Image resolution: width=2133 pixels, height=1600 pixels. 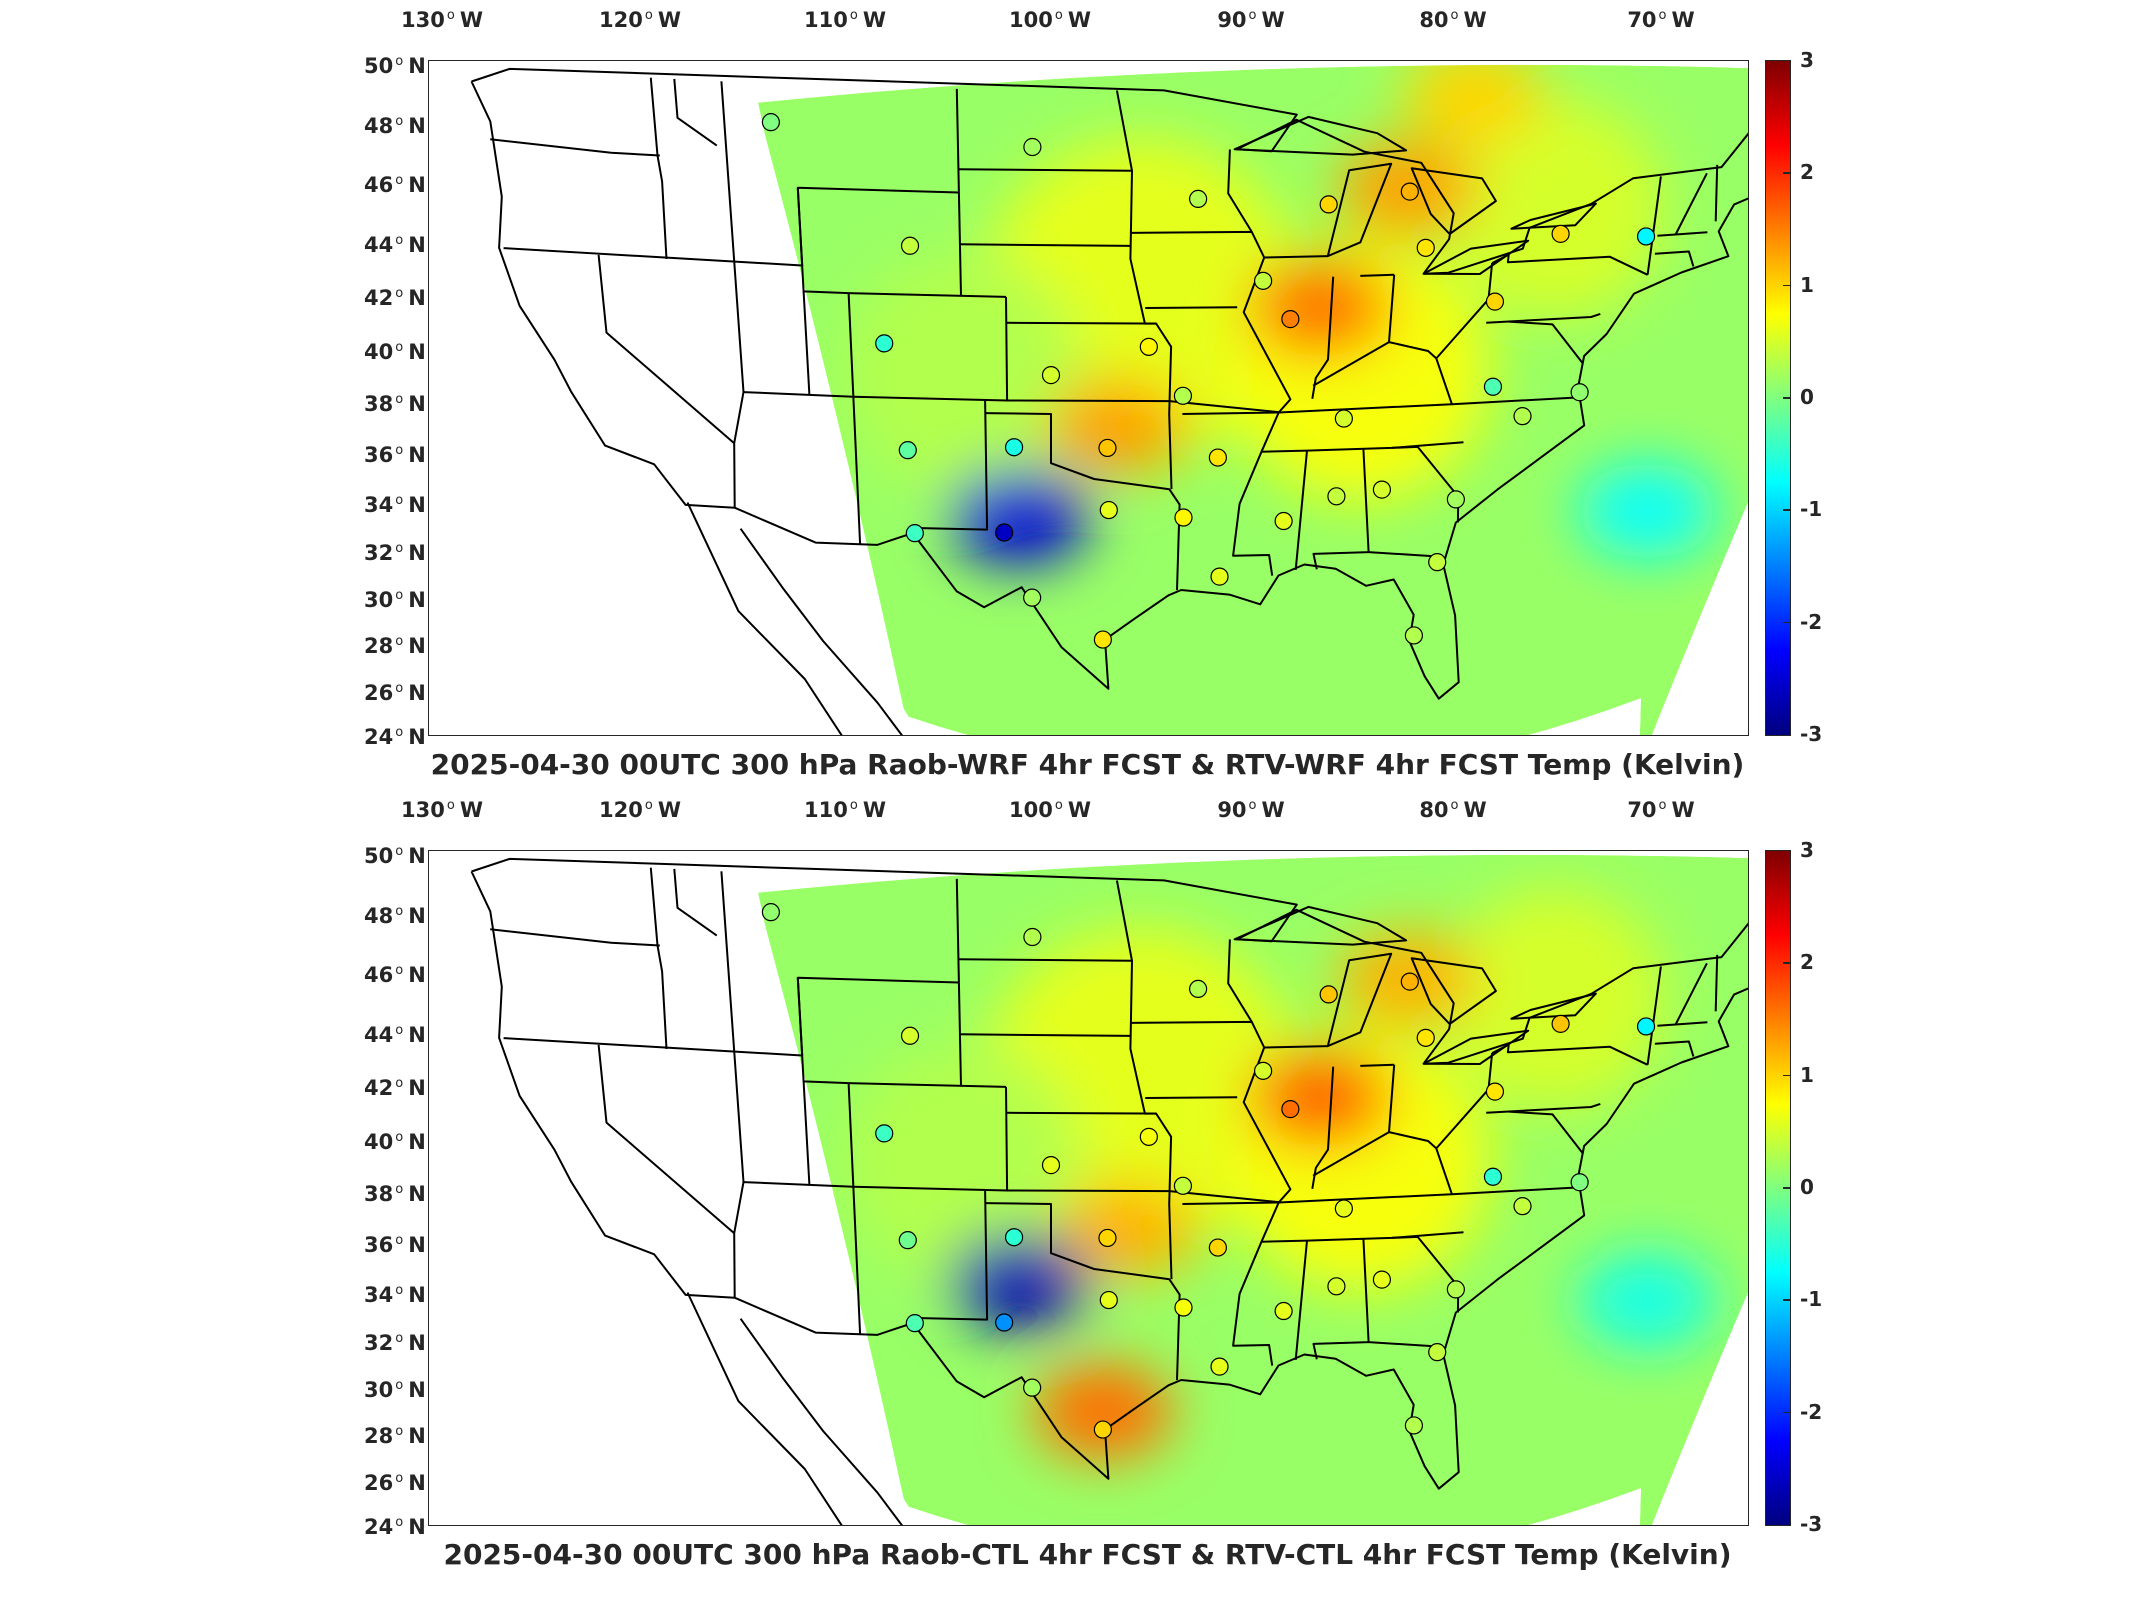 What do you see at coordinates (442, 810) in the screenshot?
I see `longitude-label: 130 o W` at bounding box center [442, 810].